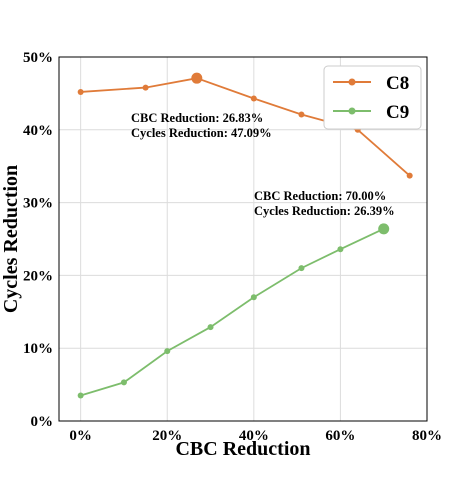 This screenshot has height=479, width=474. I want to click on y-tick-label: 40%, so click(38, 131).